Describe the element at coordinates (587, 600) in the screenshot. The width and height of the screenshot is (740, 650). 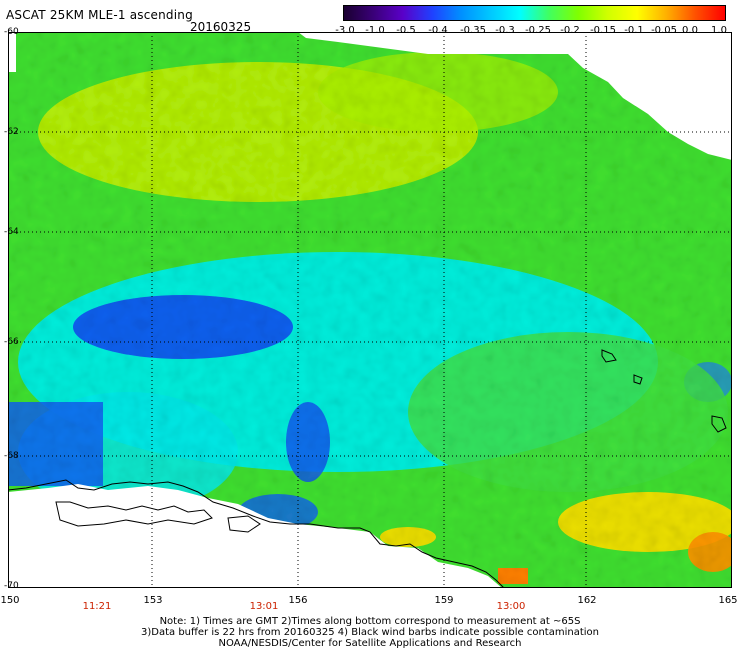
I see `lon-label: 162` at that location.